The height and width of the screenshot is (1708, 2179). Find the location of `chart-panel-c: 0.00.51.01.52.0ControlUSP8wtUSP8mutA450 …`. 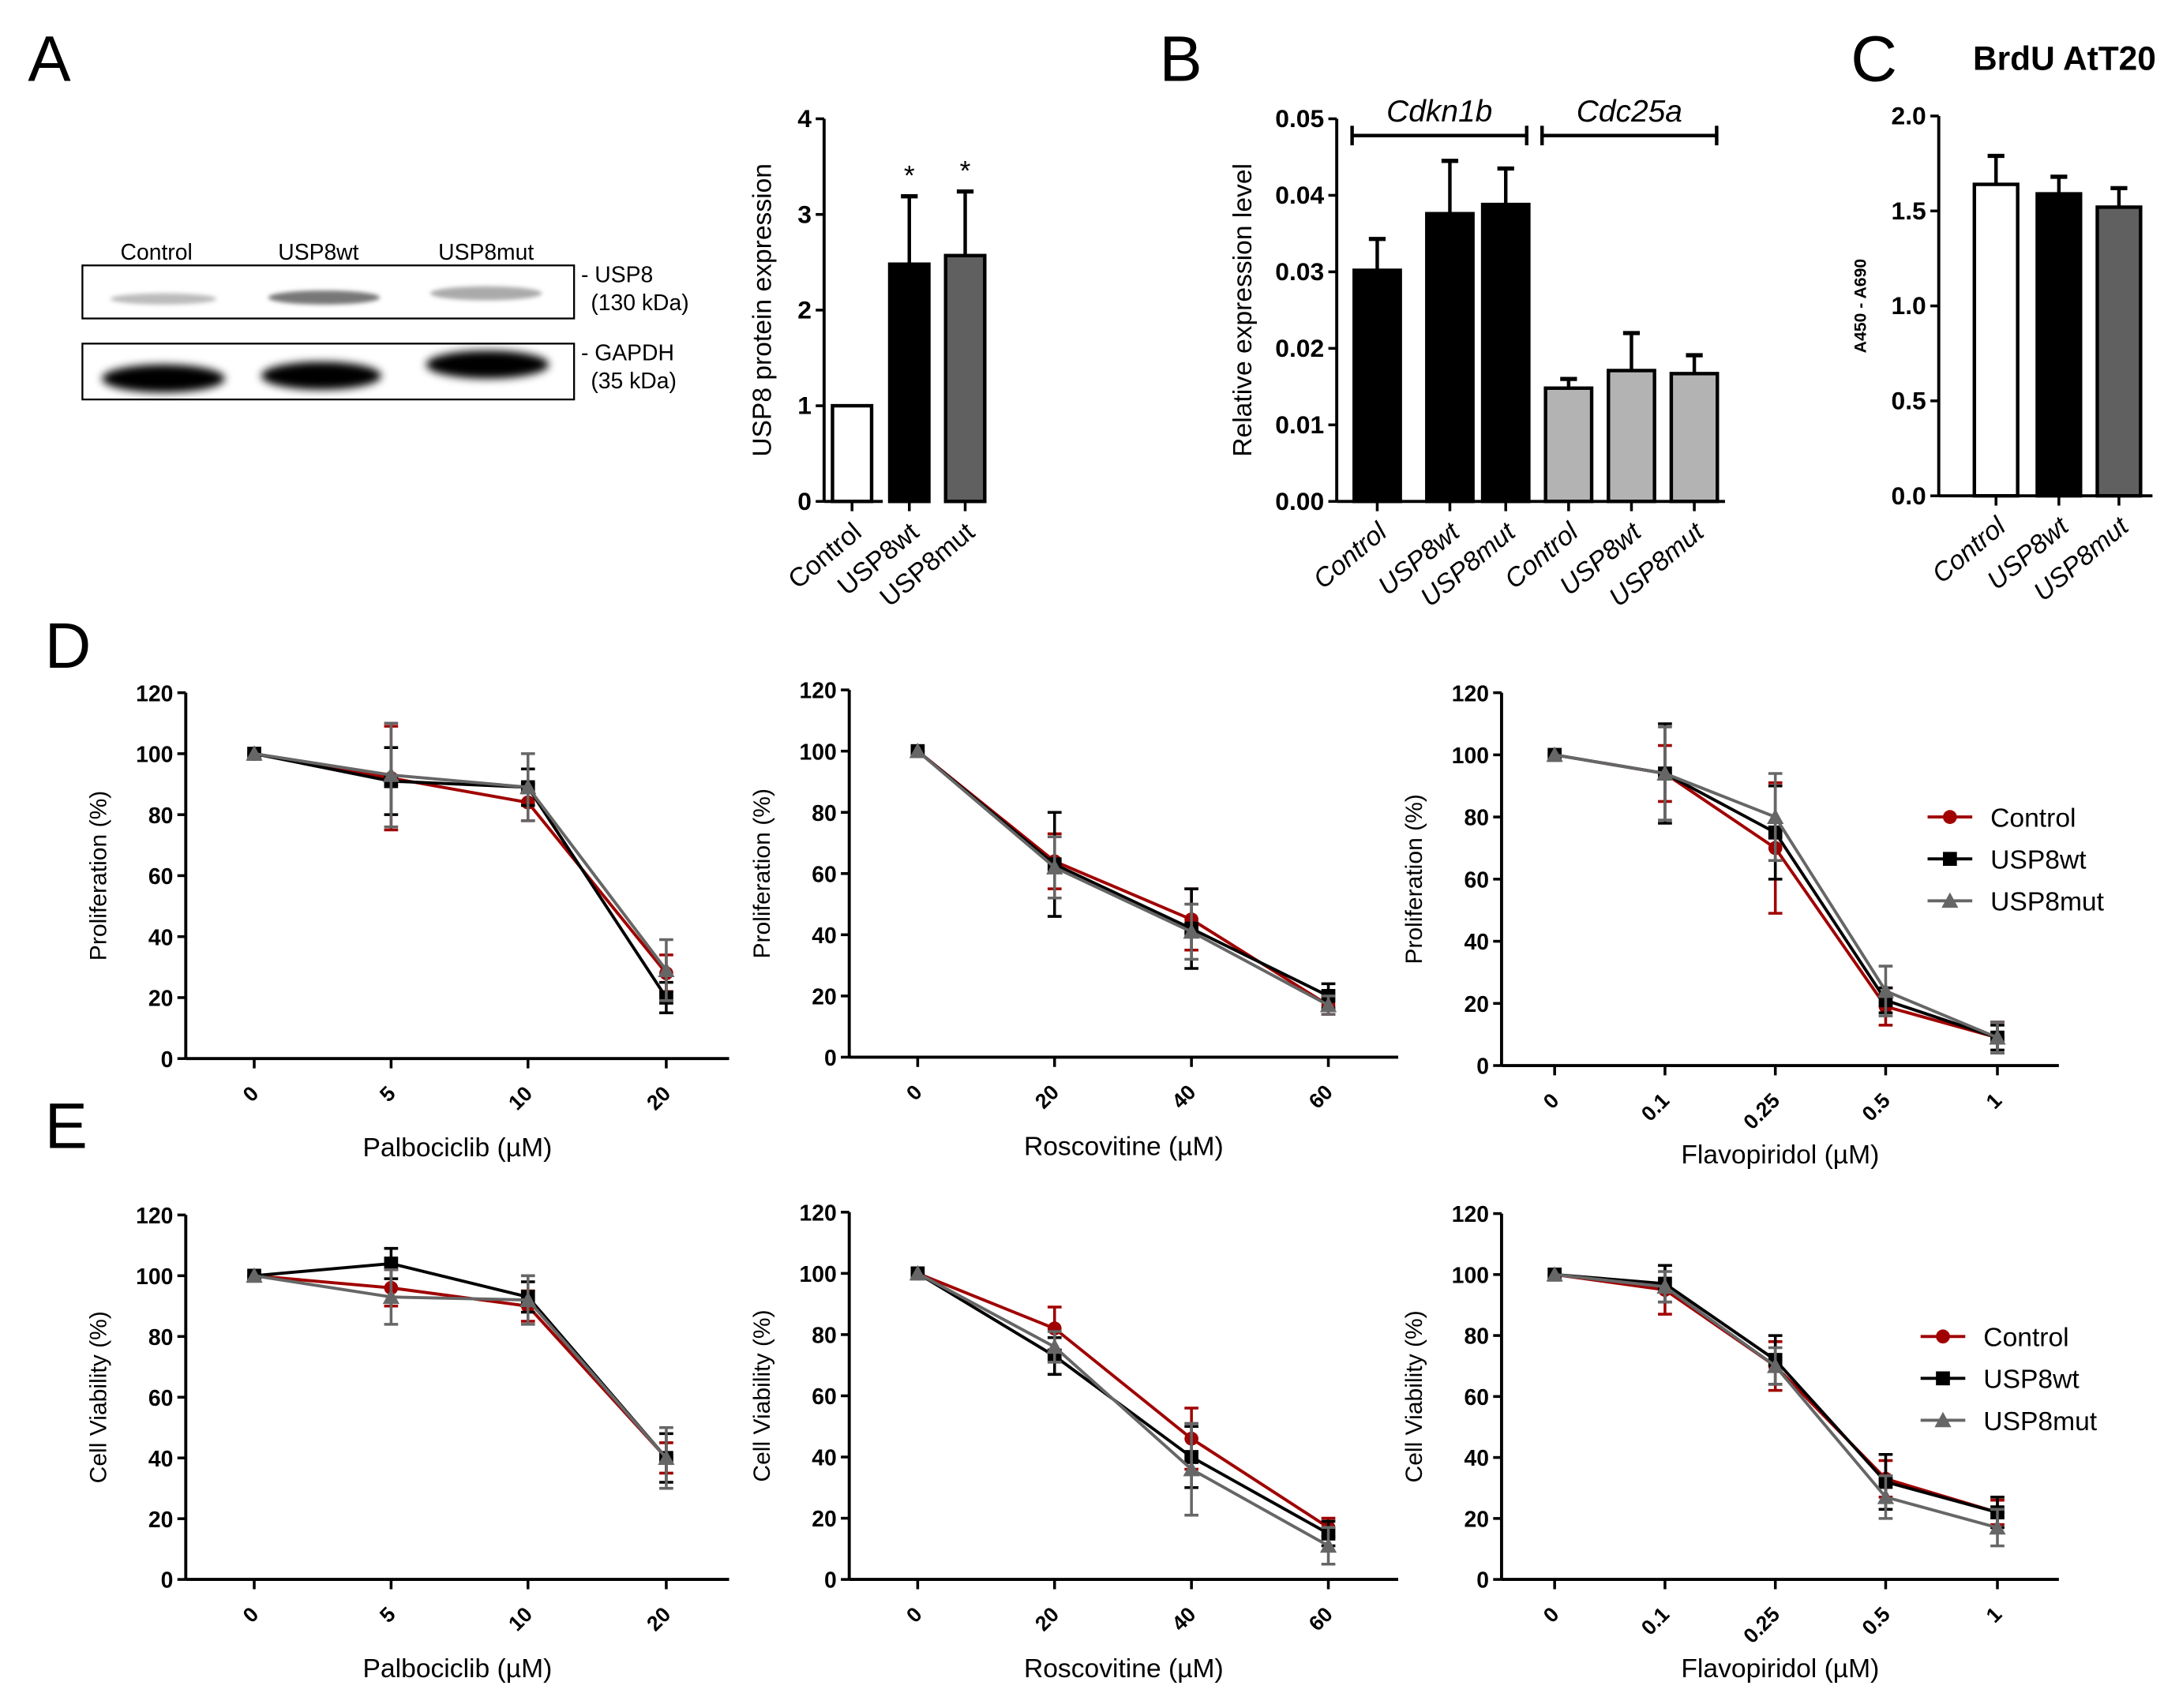

chart-panel-c: 0.00.51.01.52.0ControlUSP8wtUSP8mutA450 … is located at coordinates (2004, 324).